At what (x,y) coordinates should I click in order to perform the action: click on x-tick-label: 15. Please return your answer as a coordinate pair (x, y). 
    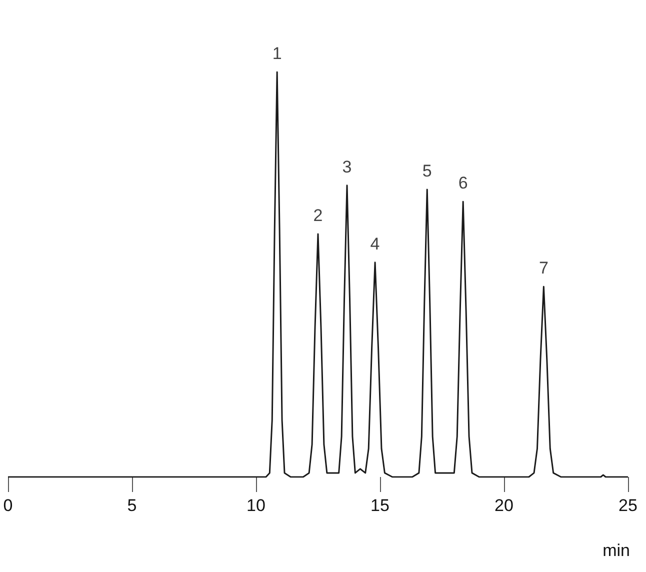
    Looking at the image, I should click on (380, 505).